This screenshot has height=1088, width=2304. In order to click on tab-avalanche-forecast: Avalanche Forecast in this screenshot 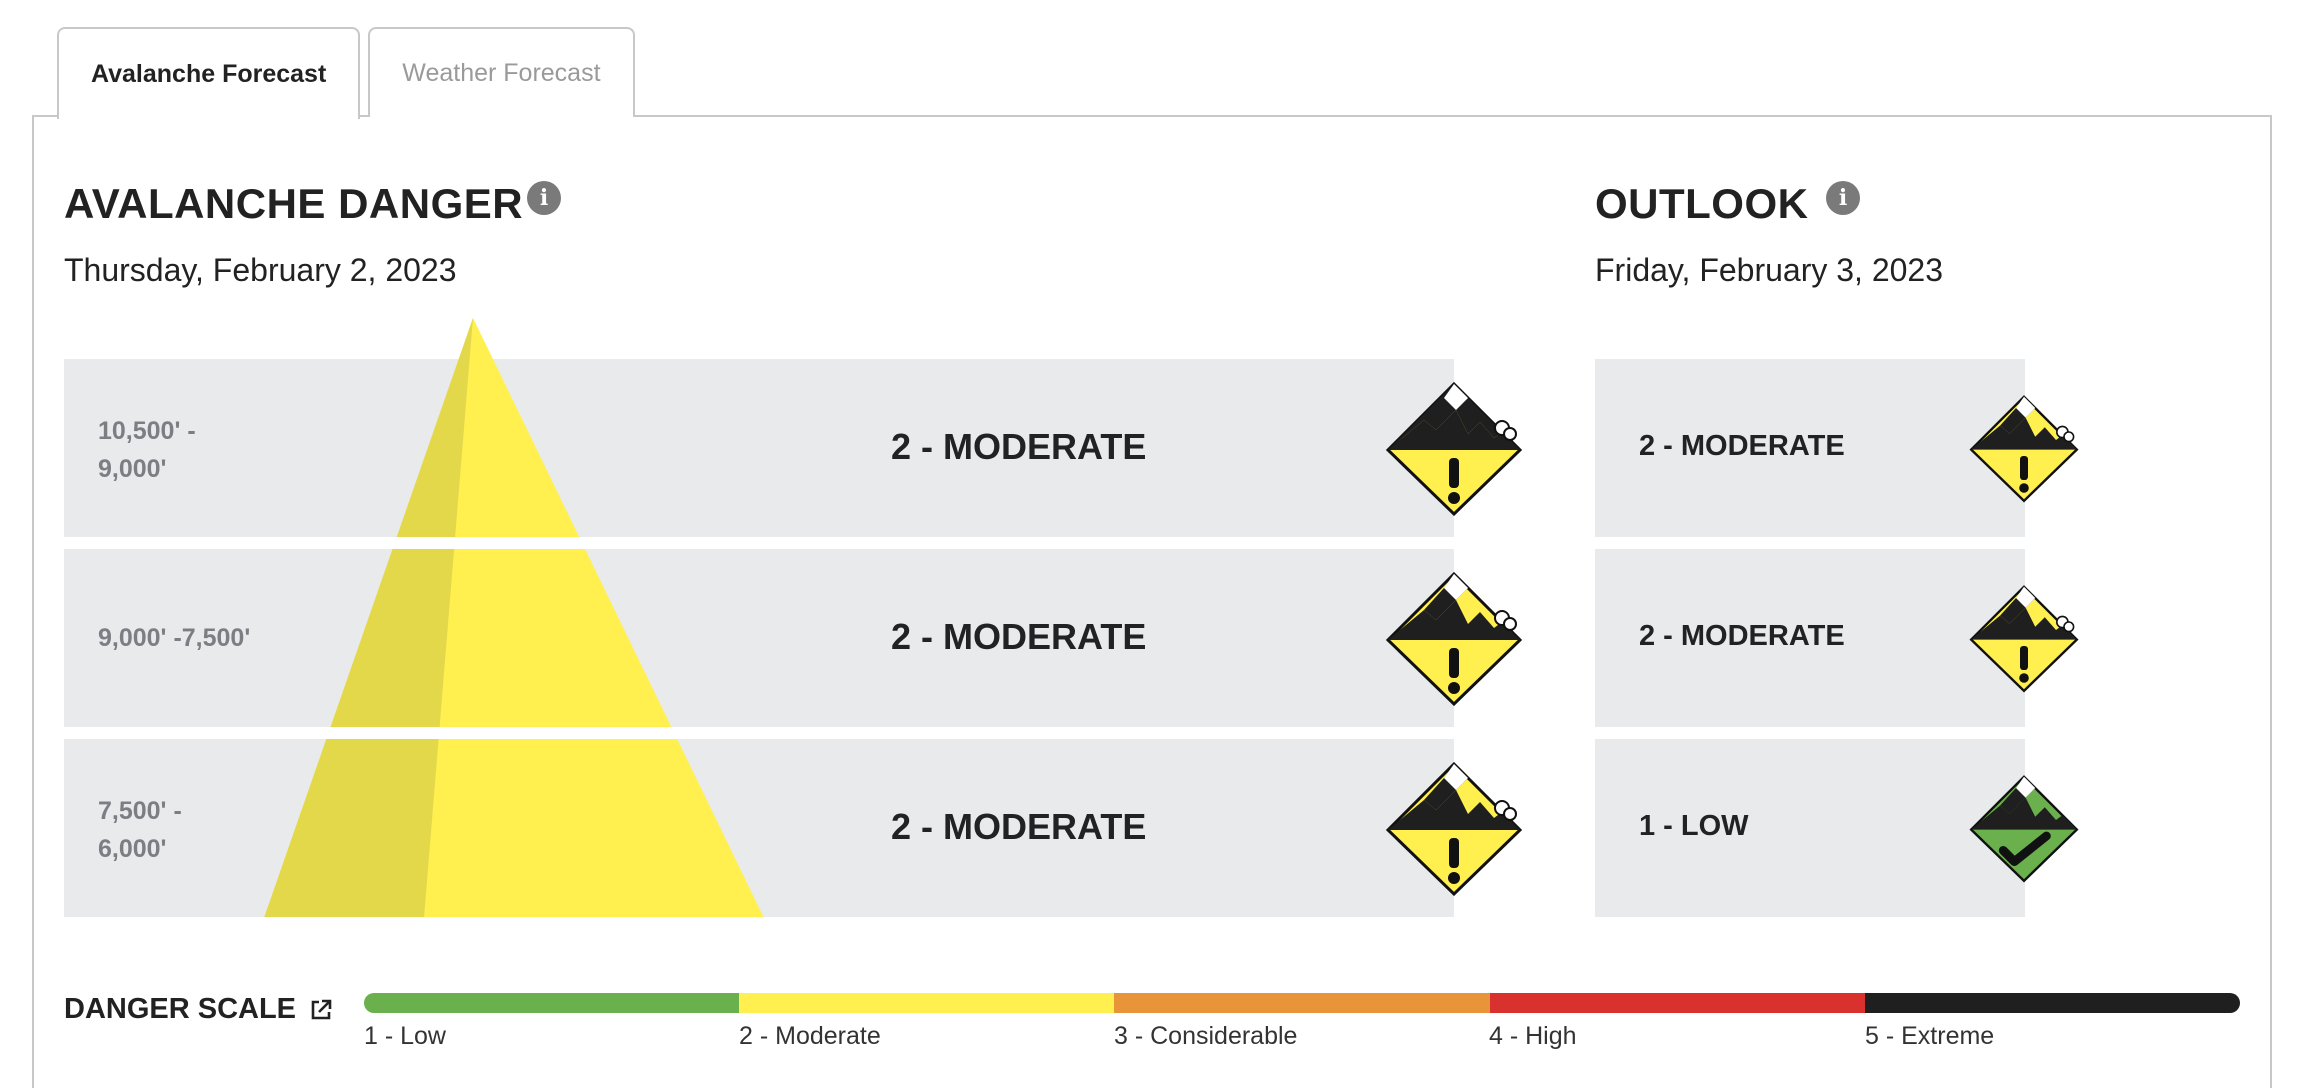, I will do `click(209, 73)`.